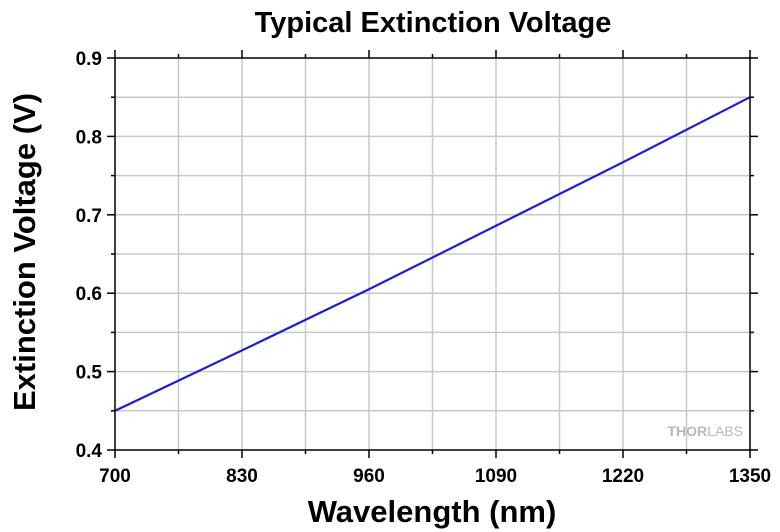  Describe the element at coordinates (89, 294) in the screenshot. I see `y-tick-label: 0.6` at that location.